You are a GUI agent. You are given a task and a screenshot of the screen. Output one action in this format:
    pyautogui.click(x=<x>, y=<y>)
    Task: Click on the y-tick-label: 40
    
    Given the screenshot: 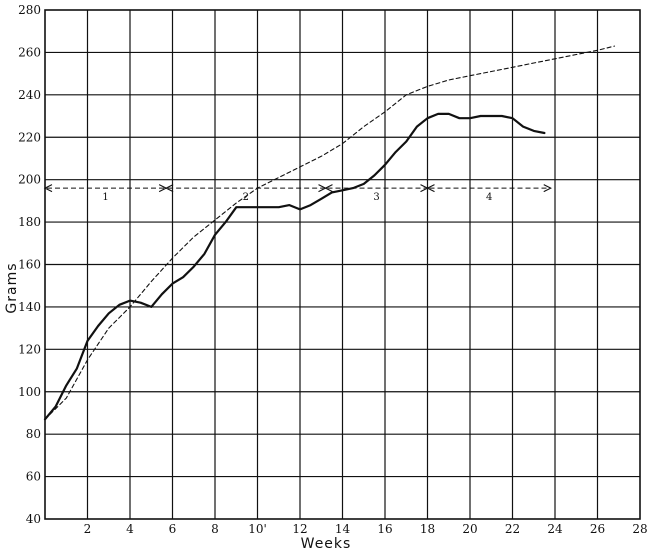 What is the action you would take?
    pyautogui.click(x=33, y=519)
    